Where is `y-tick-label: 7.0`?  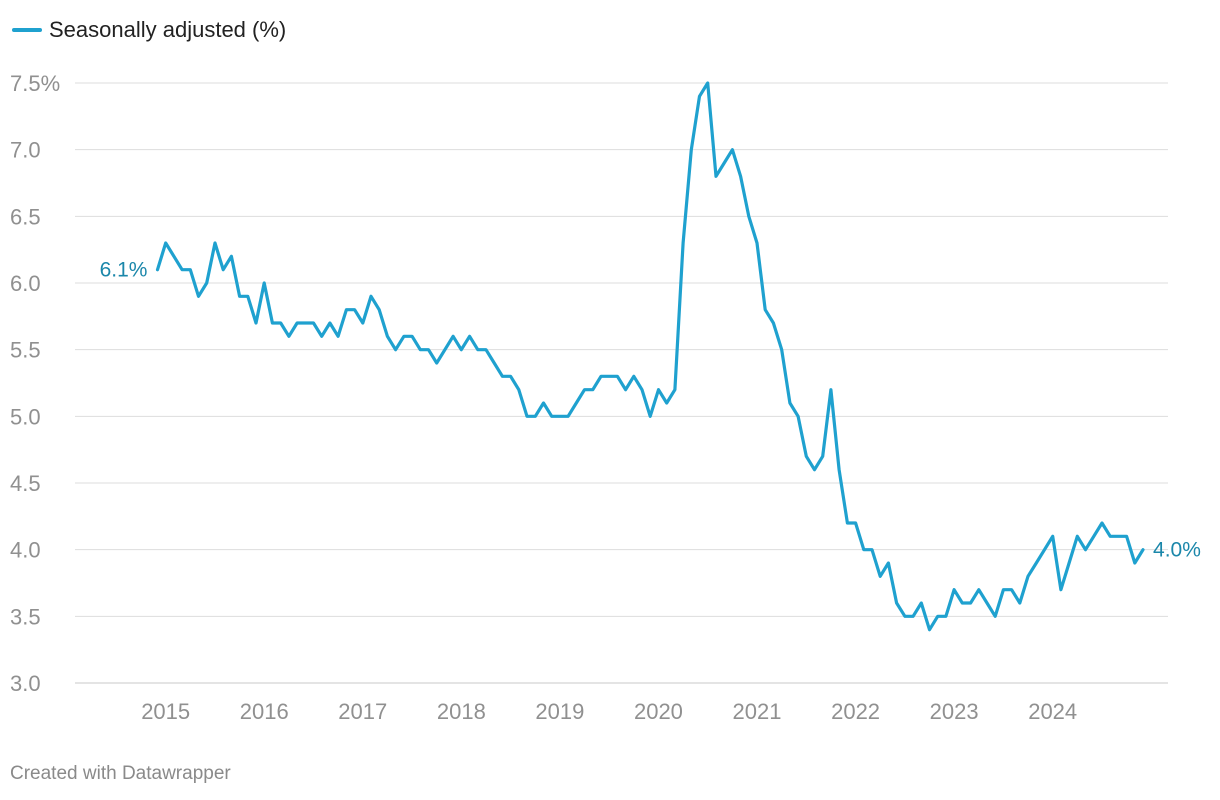 y-tick-label: 7.0 is located at coordinates (25, 150).